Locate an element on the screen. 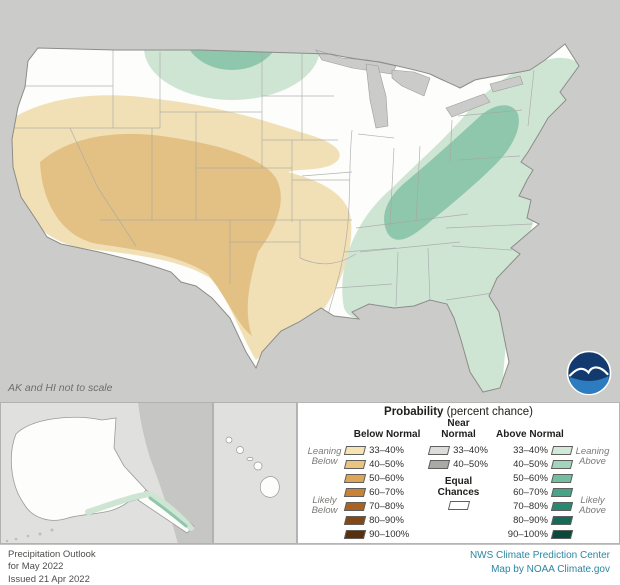  alaska-above-normal-33-40-band is located at coordinates (139, 510).